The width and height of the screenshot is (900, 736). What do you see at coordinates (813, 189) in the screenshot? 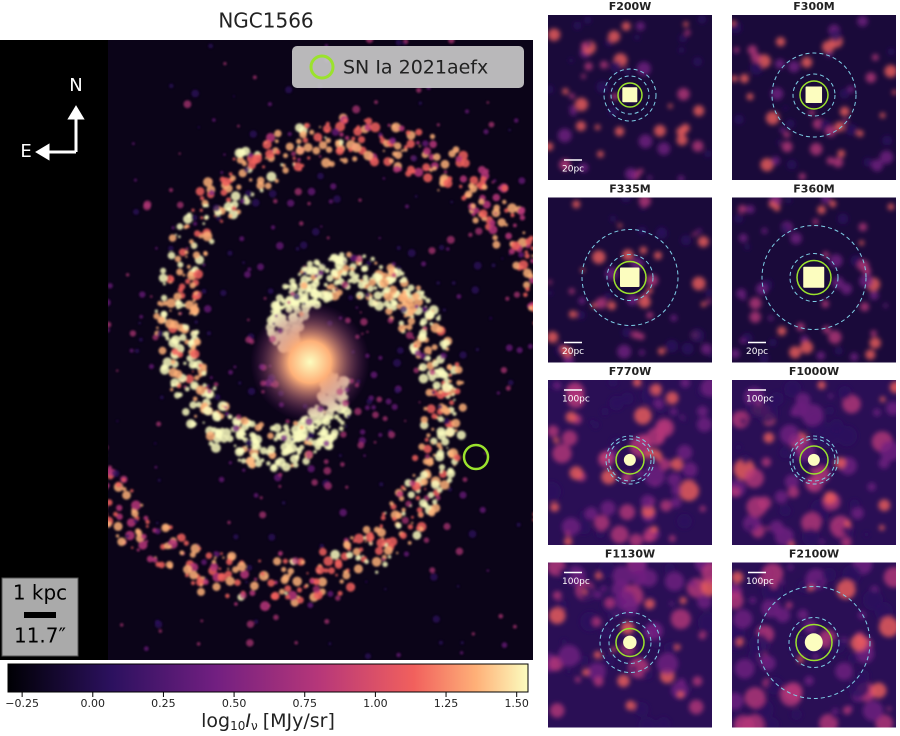
I see `cutout-title: F360M` at bounding box center [813, 189].